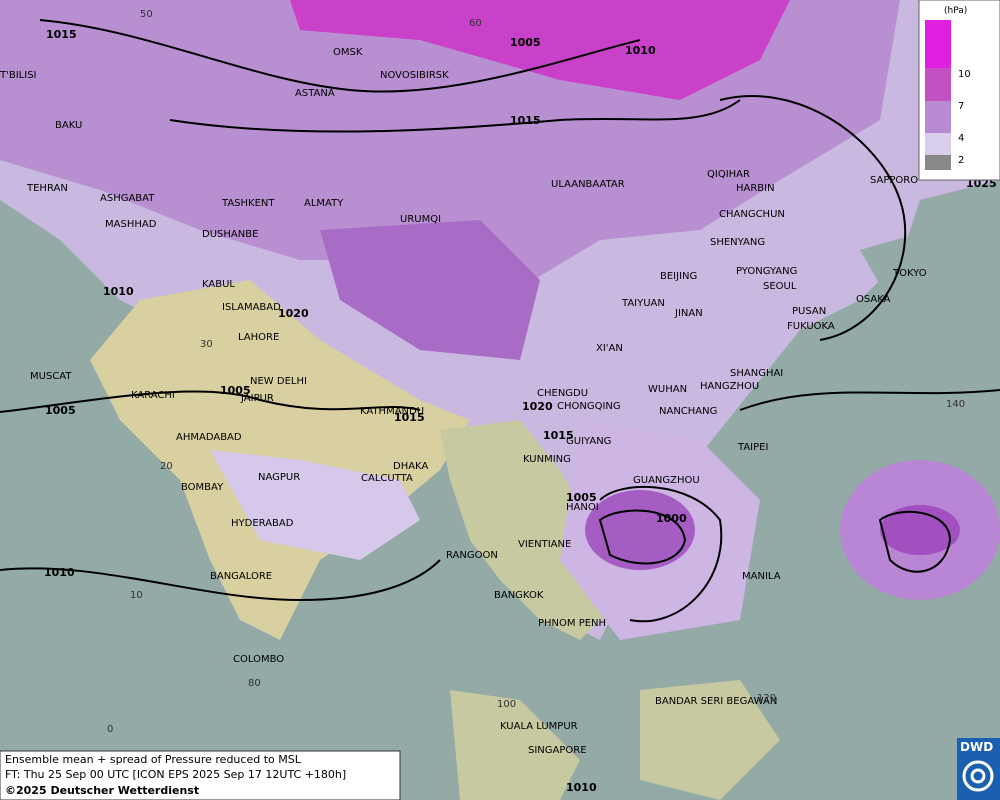 The width and height of the screenshot is (1000, 800). I want to click on city-label: HANGZHOU, so click(729, 386).